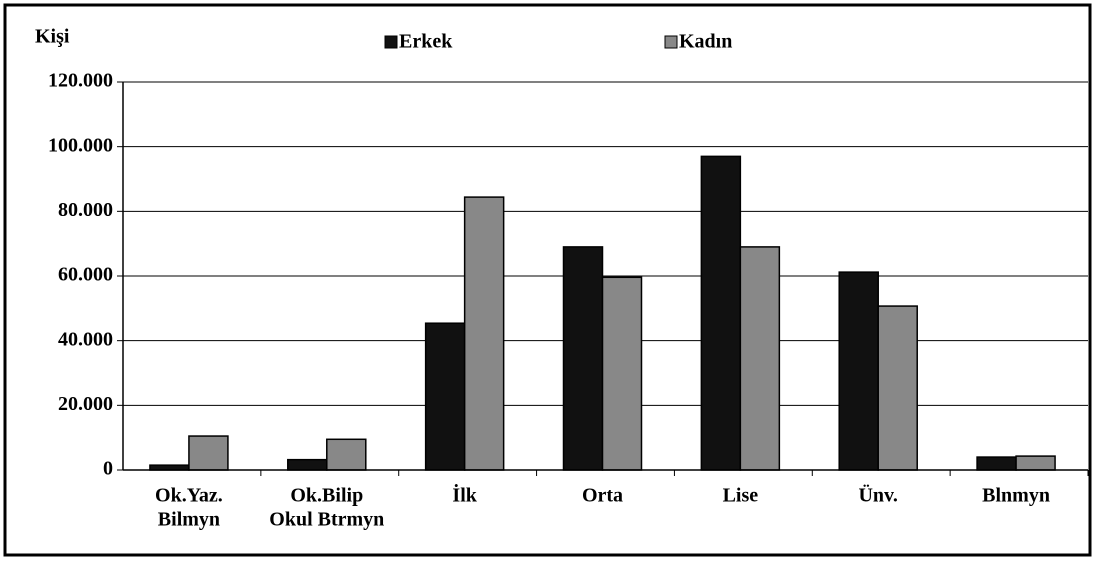  Describe the element at coordinates (108, 469) in the screenshot. I see `y-tick-label: 0` at that location.